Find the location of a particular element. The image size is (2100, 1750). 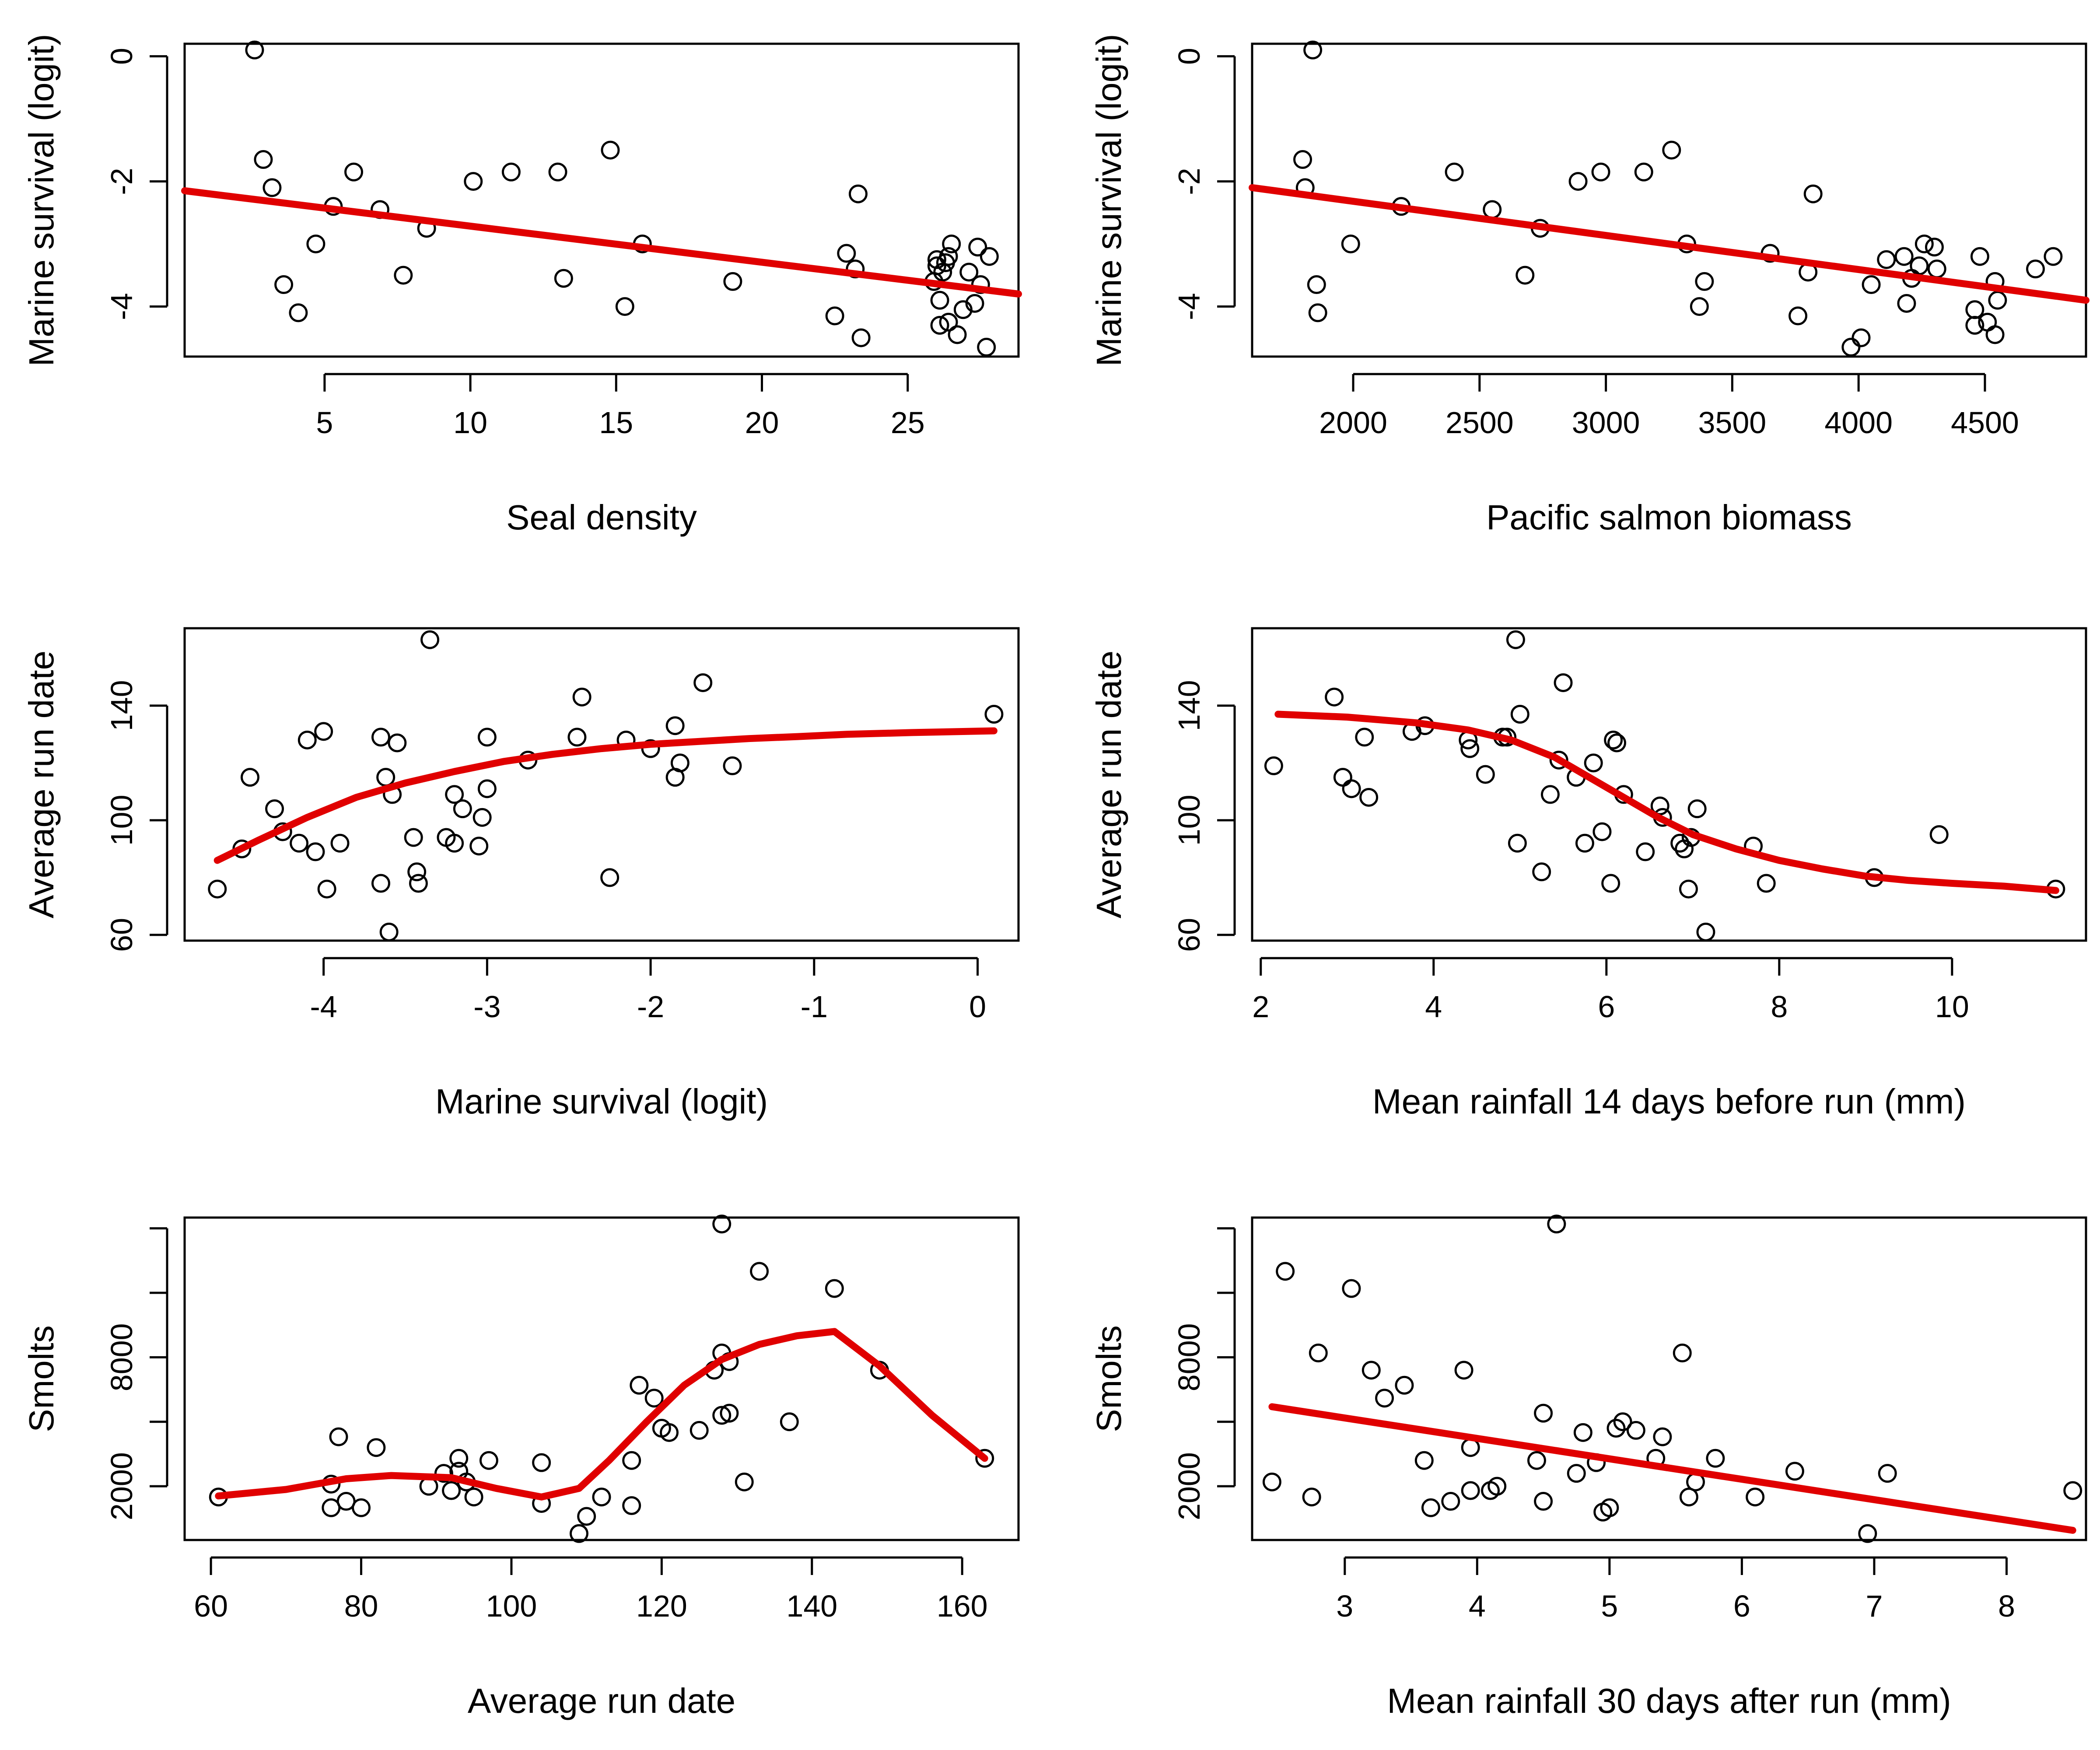

x-tick-label: -2 is located at coordinates (650, 1007).